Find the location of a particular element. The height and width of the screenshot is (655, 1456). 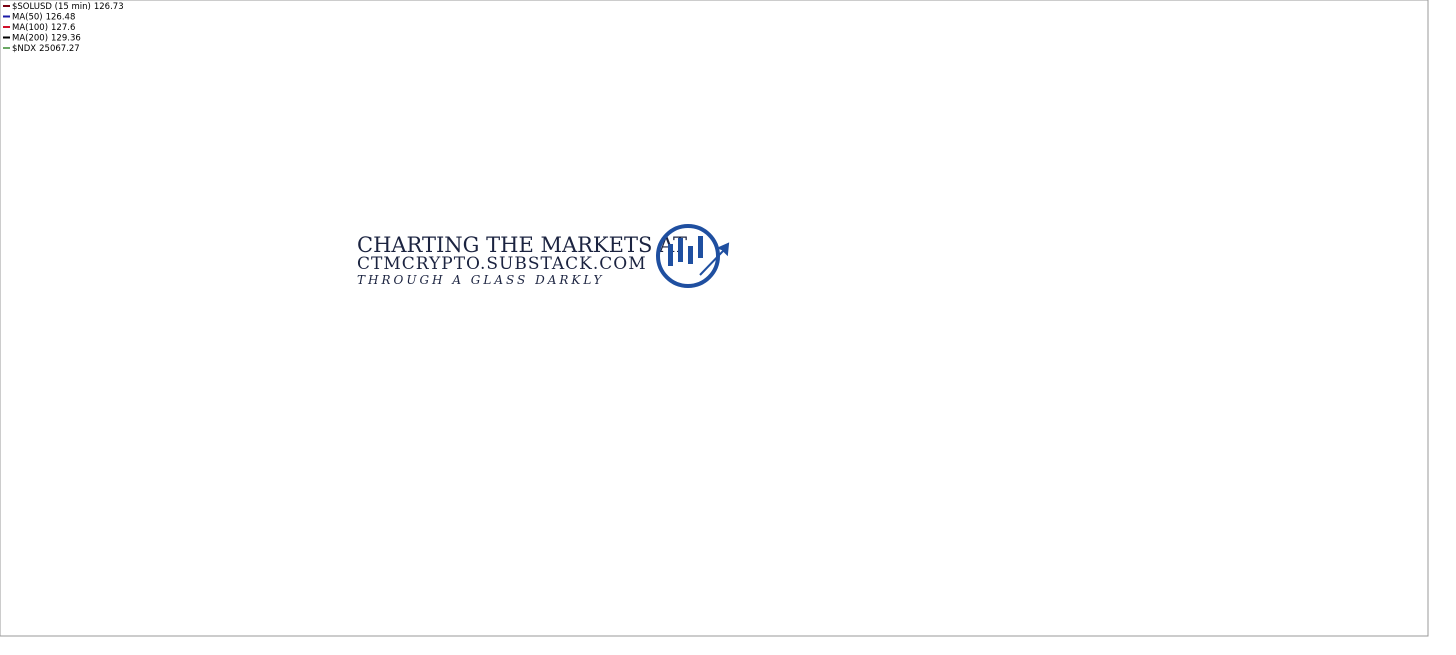

legend-entry: MA(100) 127.6 is located at coordinates (43, 28).